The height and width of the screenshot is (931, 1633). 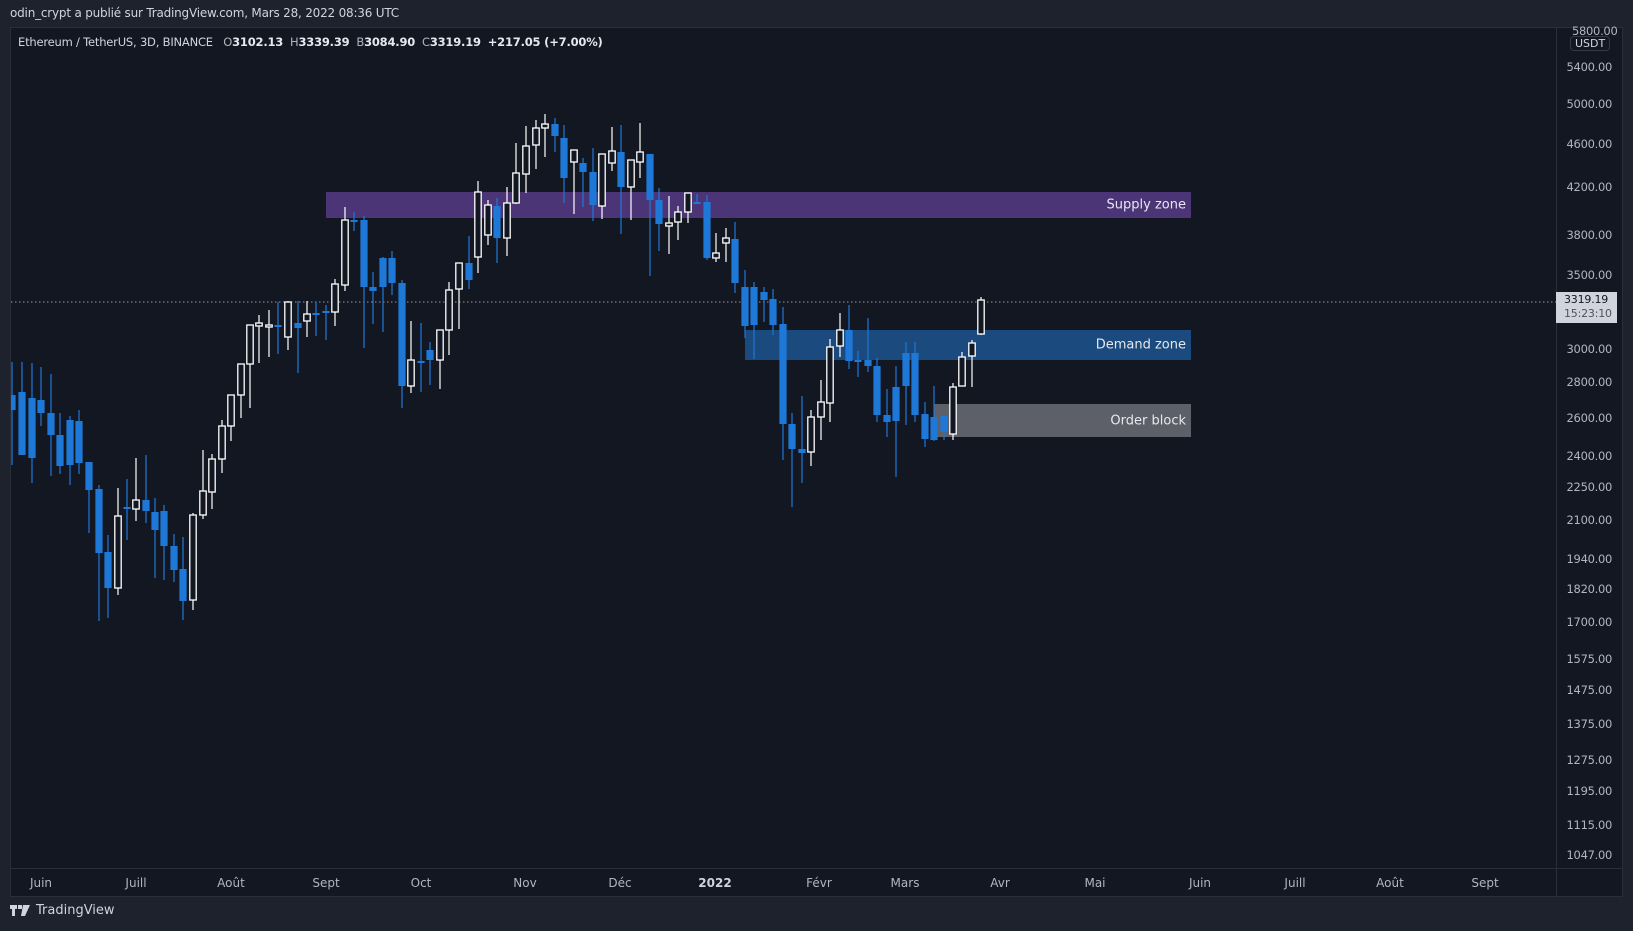 I want to click on brand-name: TradingView, so click(x=75, y=910).